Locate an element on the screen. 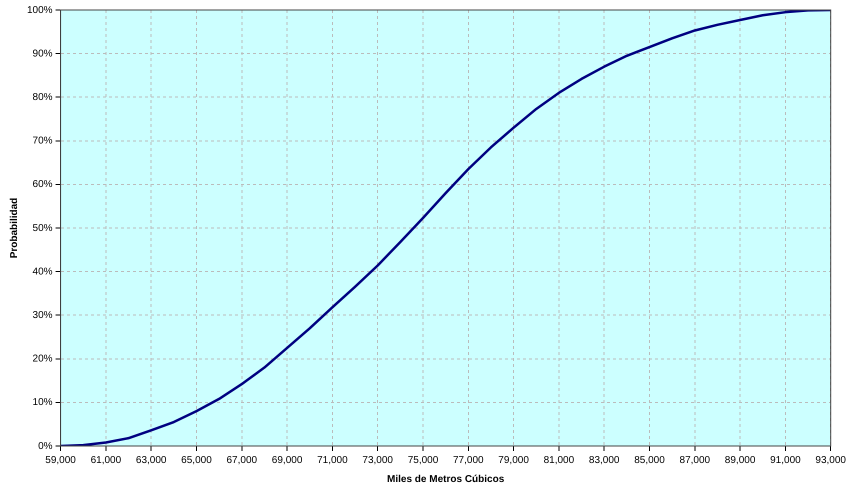 This screenshot has width=849, height=491. y-tick-label: 40% is located at coordinates (42, 272).